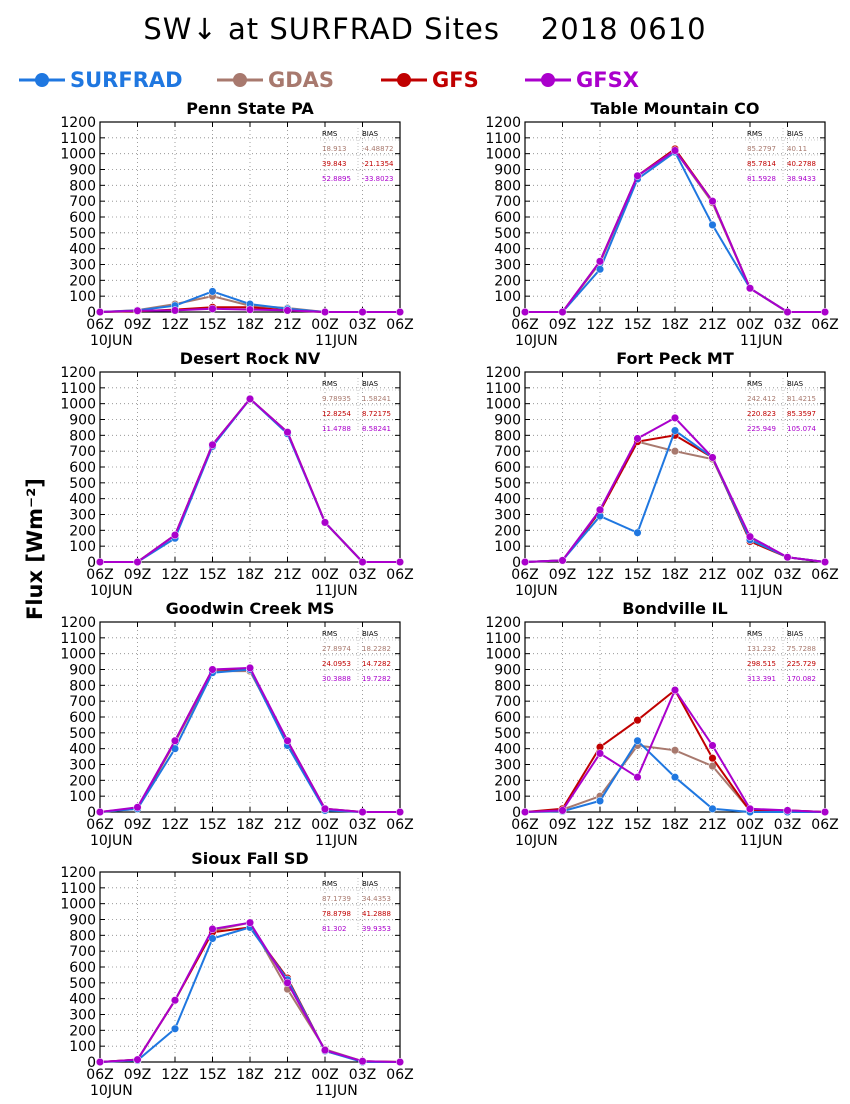  I want to click on stats-rms-gfsx: 11.4788, so click(336, 429).